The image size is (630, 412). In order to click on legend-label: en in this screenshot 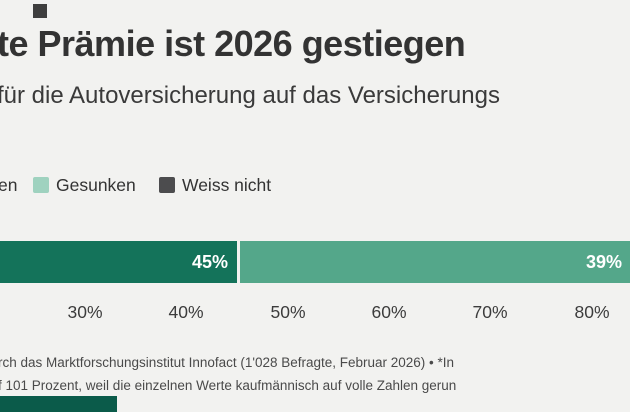, I will do `click(9, 184)`.